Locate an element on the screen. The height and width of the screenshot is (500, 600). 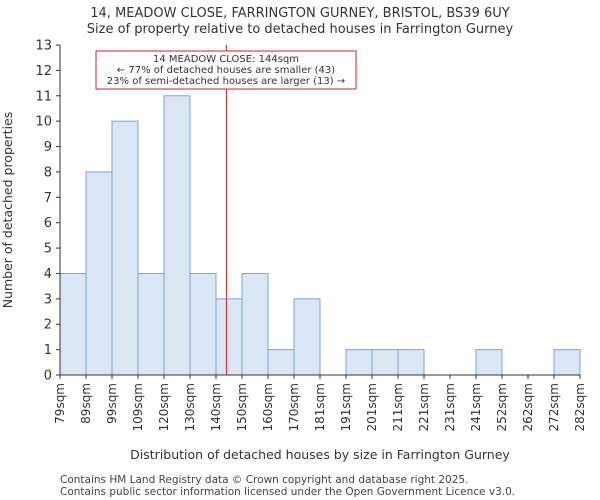
bar-170sqm is located at coordinates (307, 337).